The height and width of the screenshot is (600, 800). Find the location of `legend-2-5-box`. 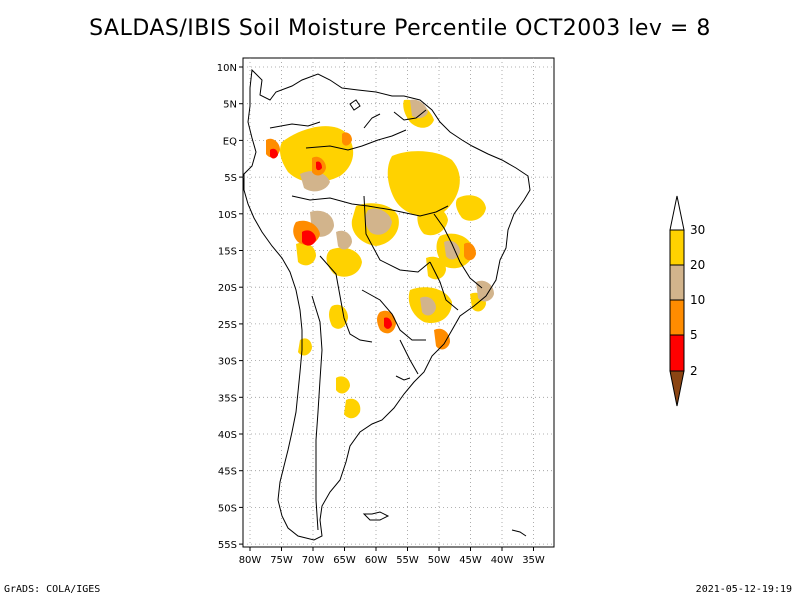

legend-2-5-box is located at coordinates (677, 353).